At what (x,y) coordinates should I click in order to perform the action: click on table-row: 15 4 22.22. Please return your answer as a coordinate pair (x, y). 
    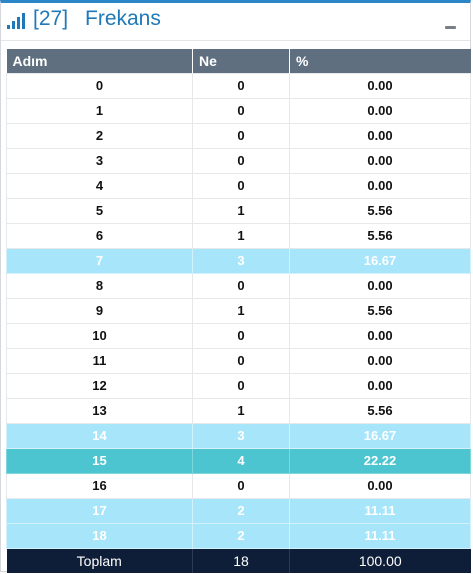
    Looking at the image, I should click on (238, 460).